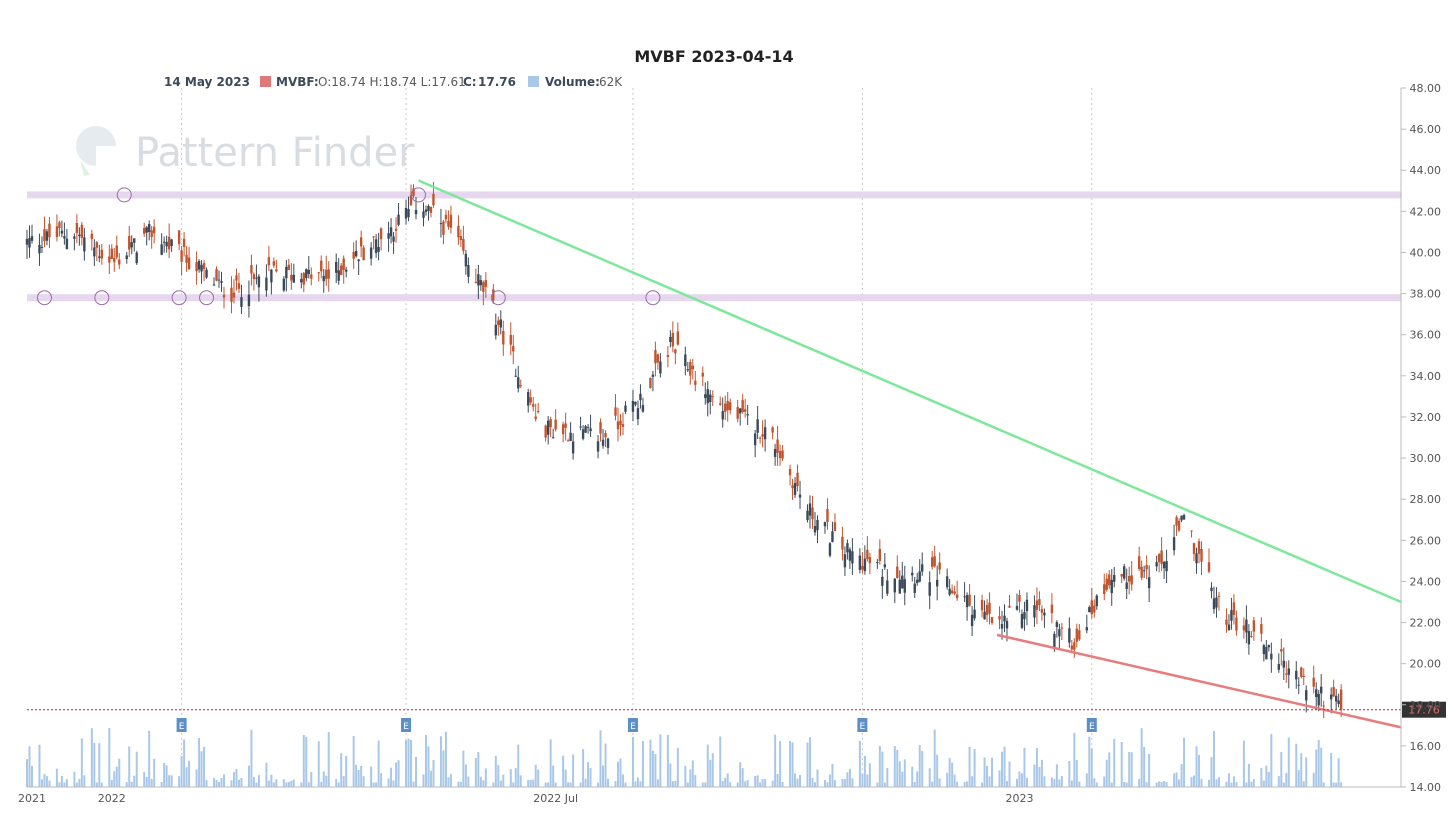  I want to click on earnings-label: E, so click(182, 727).